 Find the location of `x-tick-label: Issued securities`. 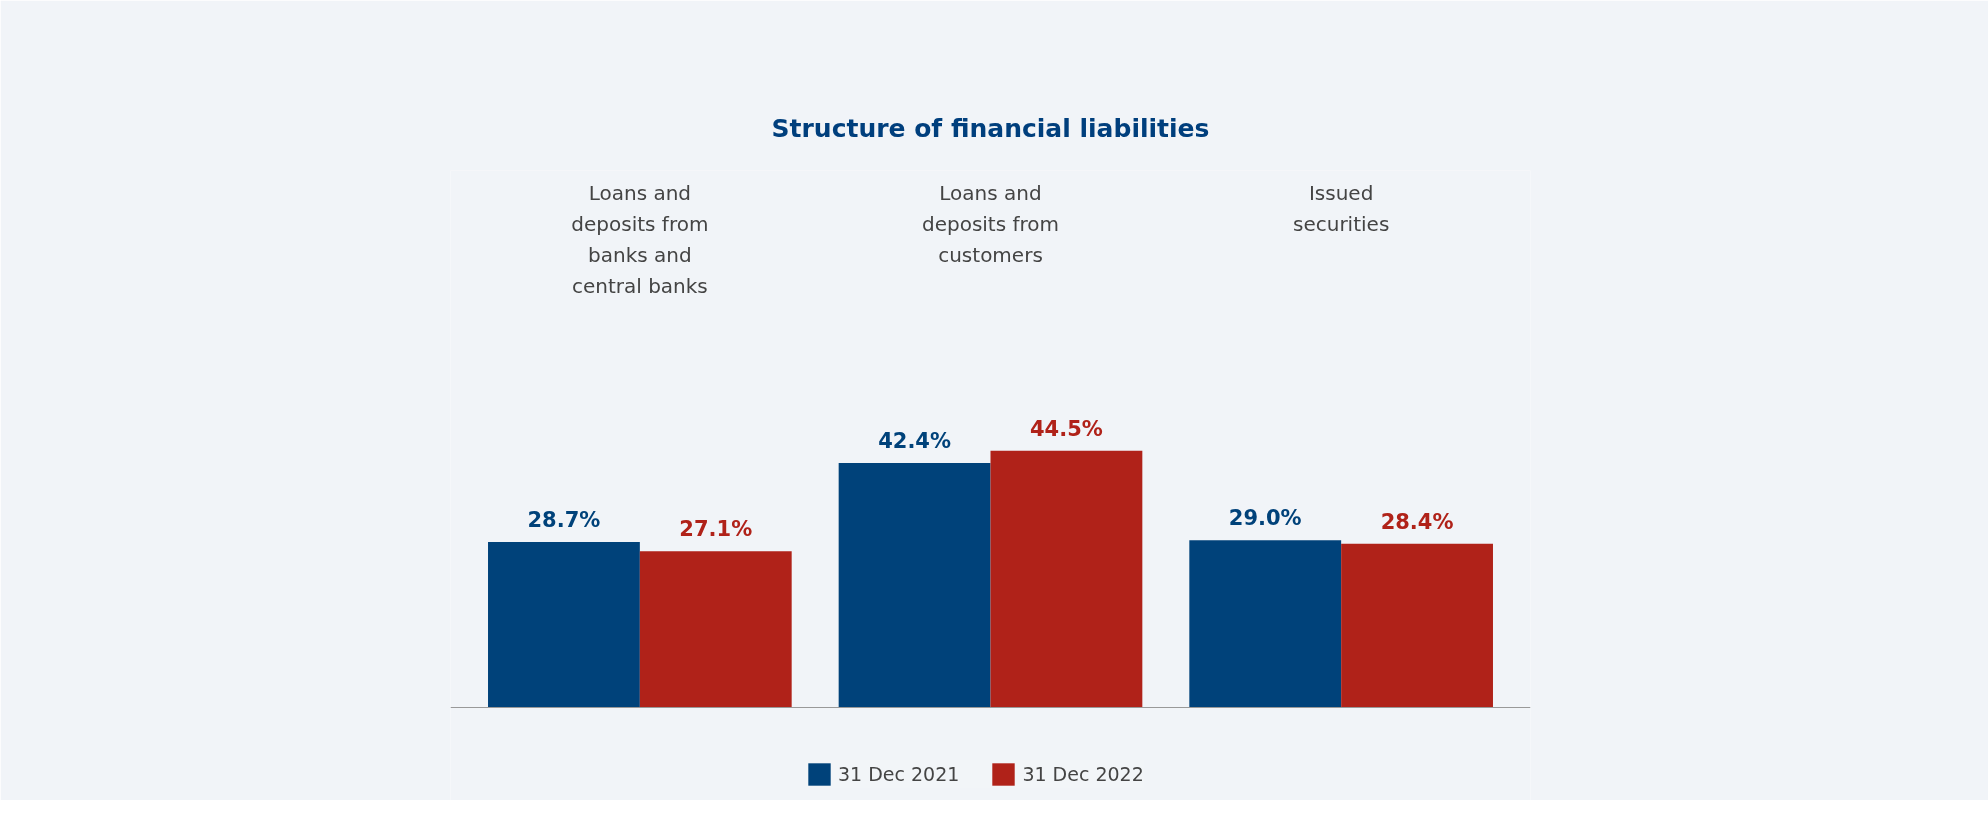

x-tick-label: Issued securities is located at coordinates (1341, 208).